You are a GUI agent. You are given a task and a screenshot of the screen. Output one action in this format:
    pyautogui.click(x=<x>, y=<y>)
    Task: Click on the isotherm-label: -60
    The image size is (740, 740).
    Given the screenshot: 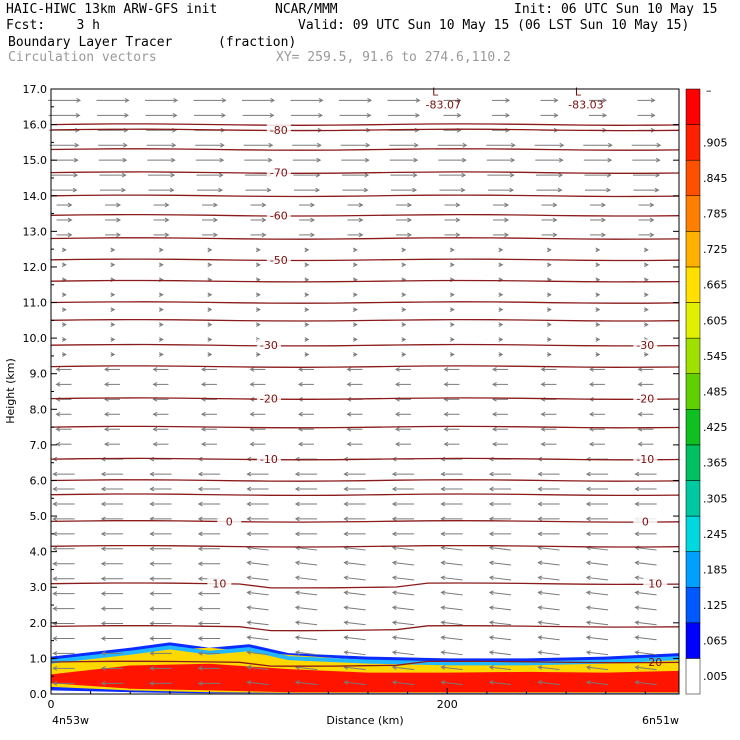 What is the action you would take?
    pyautogui.click(x=279, y=215)
    